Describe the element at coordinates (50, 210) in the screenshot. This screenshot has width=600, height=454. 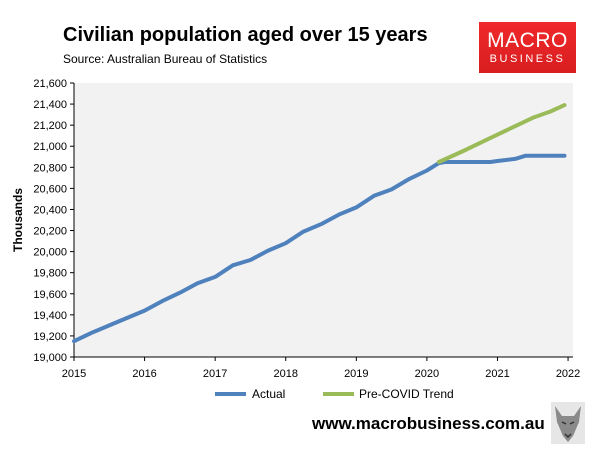
I see `y-tick-label: 20,400` at that location.